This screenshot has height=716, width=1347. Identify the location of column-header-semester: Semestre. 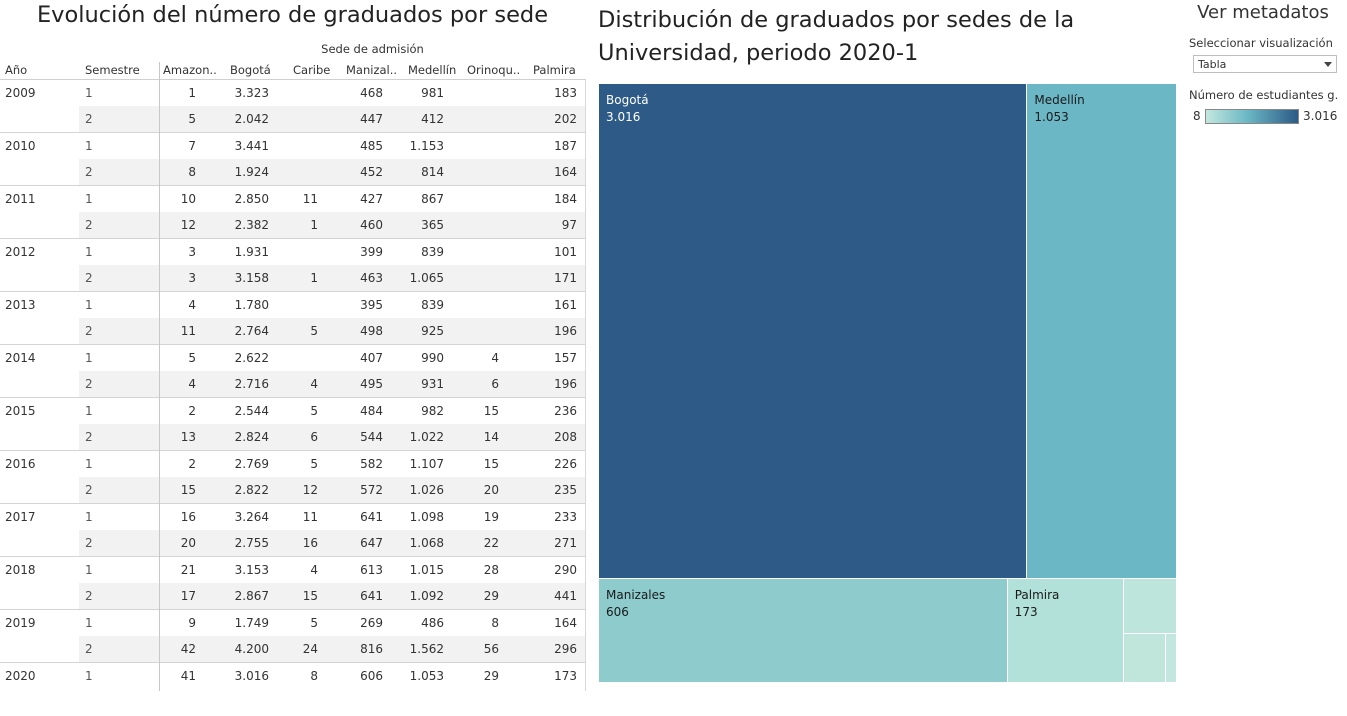
(112, 70).